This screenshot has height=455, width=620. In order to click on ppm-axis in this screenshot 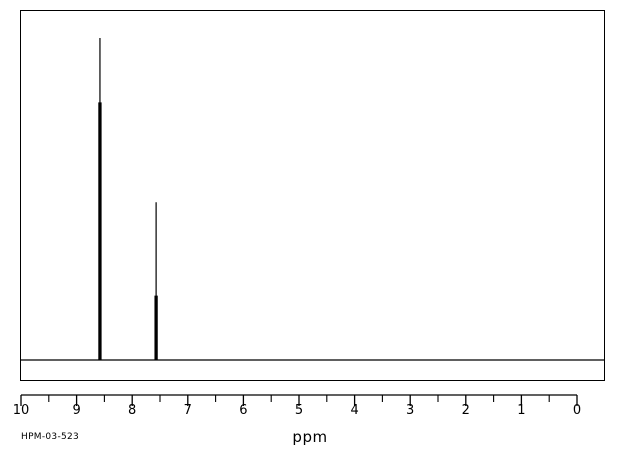, I will do `click(299, 400)`.